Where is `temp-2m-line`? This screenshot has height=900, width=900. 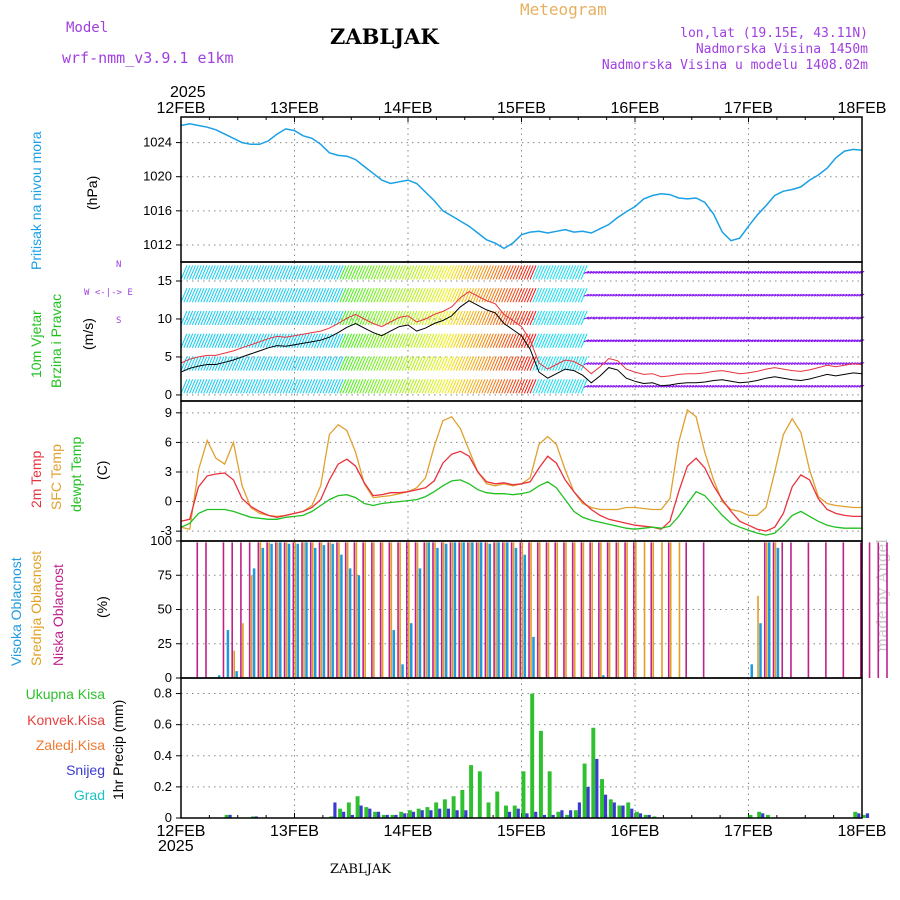 temp-2m-line is located at coordinates (521, 491).